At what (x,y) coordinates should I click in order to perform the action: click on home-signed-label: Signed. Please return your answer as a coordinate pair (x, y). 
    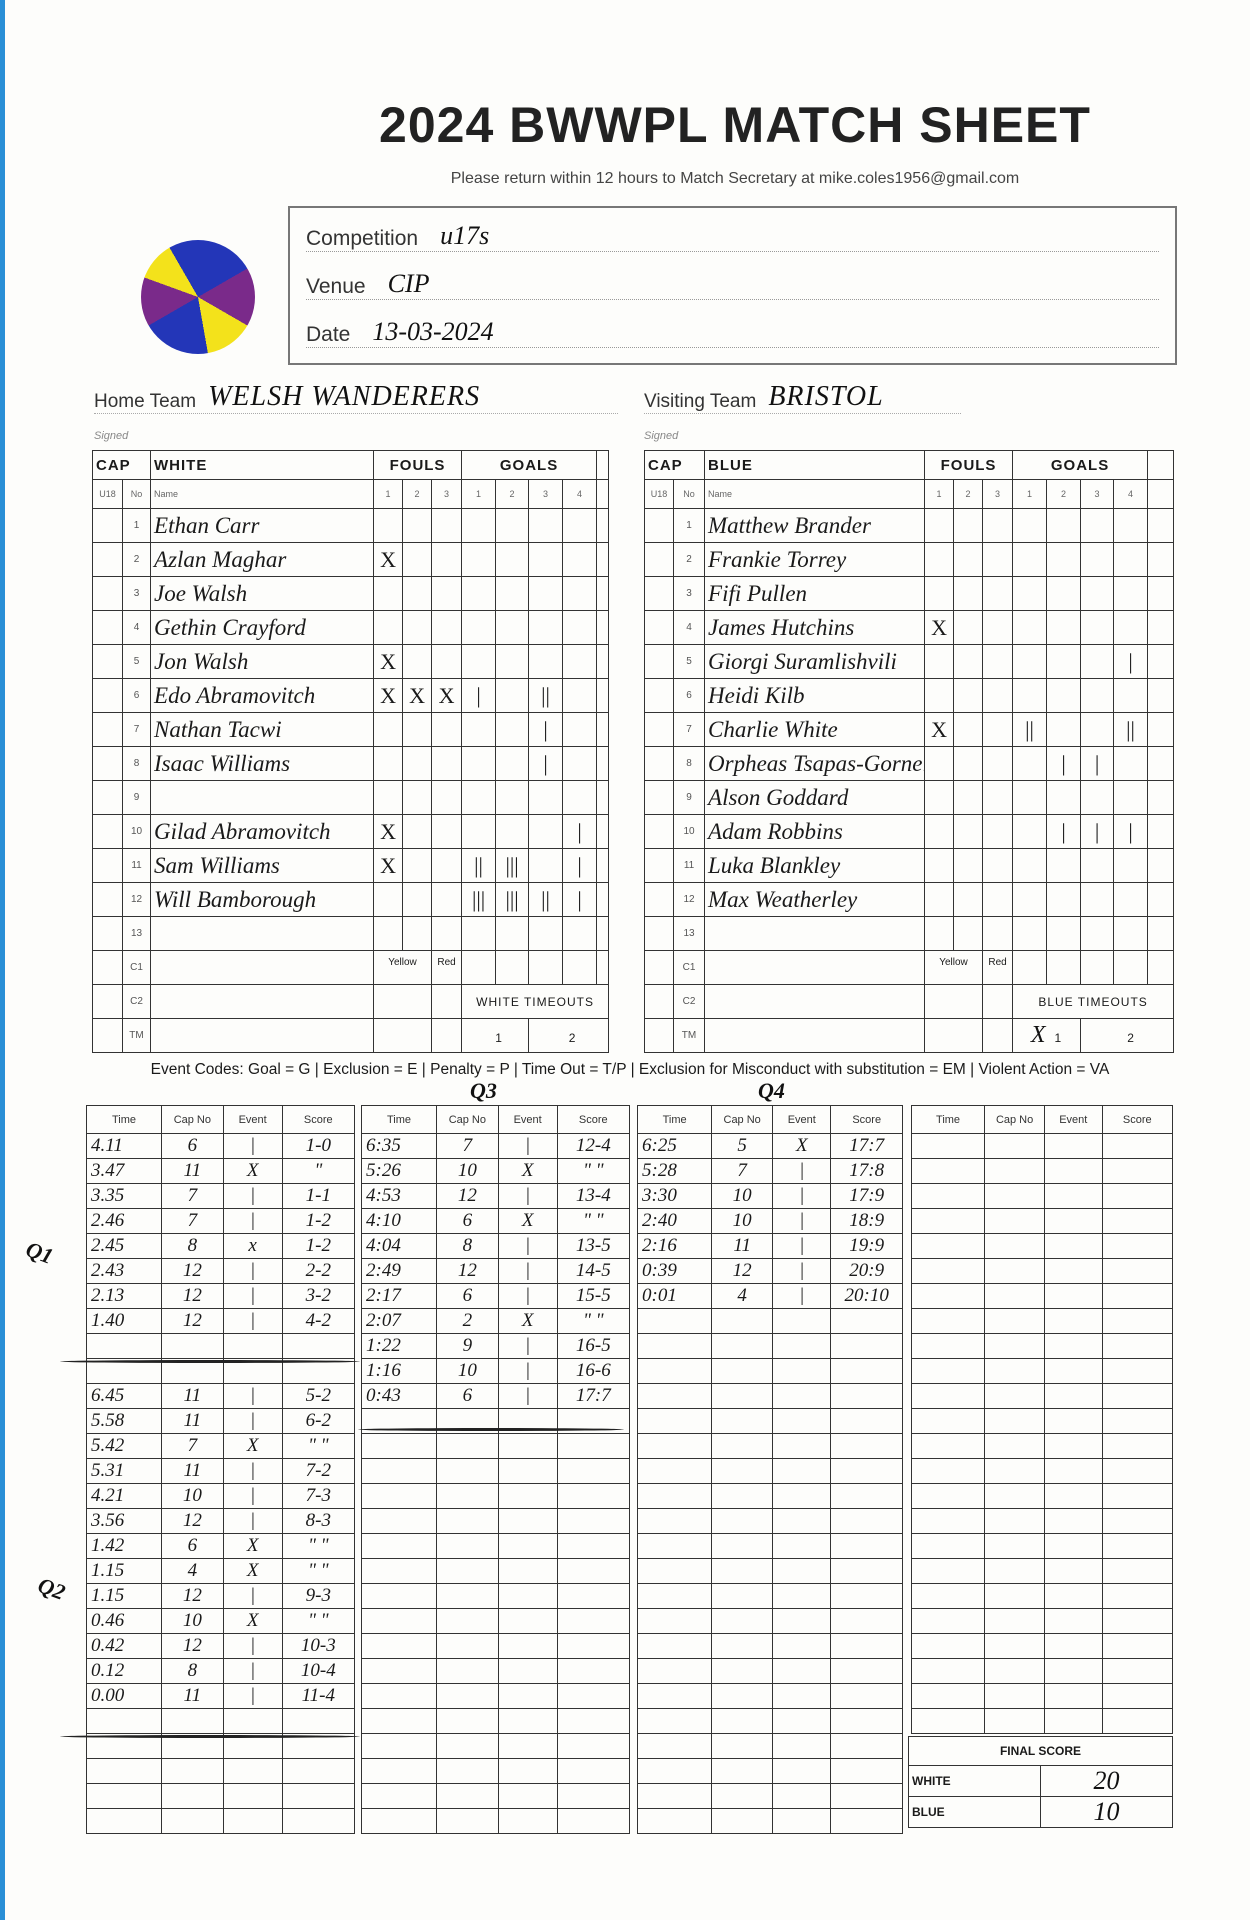
    Looking at the image, I should click on (111, 436).